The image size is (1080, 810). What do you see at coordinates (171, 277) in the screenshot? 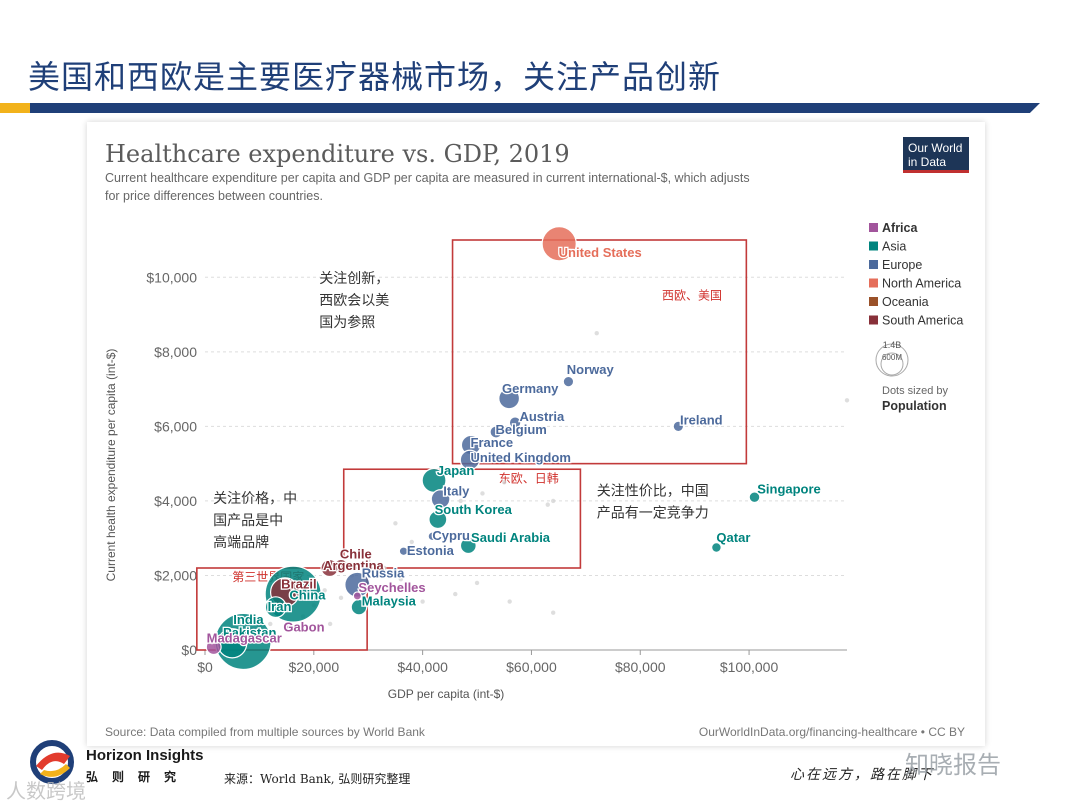
I see `y-tick-label: $10,000` at bounding box center [171, 277].